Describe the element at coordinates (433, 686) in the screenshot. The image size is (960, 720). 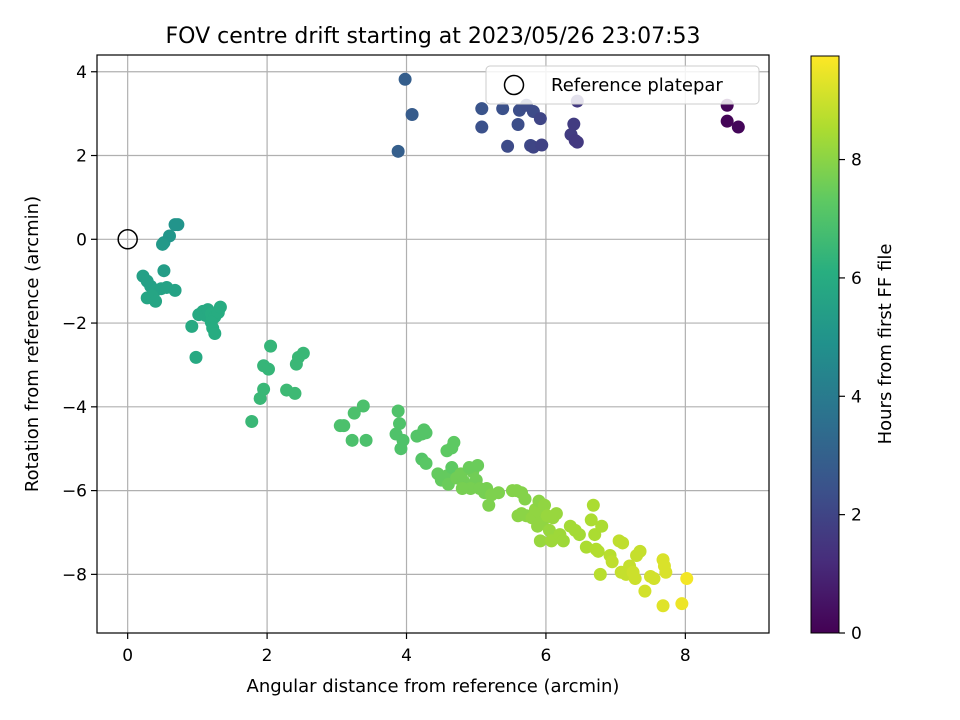
I see `x-axis-label: Angular distance from reference (arcmin)` at that location.